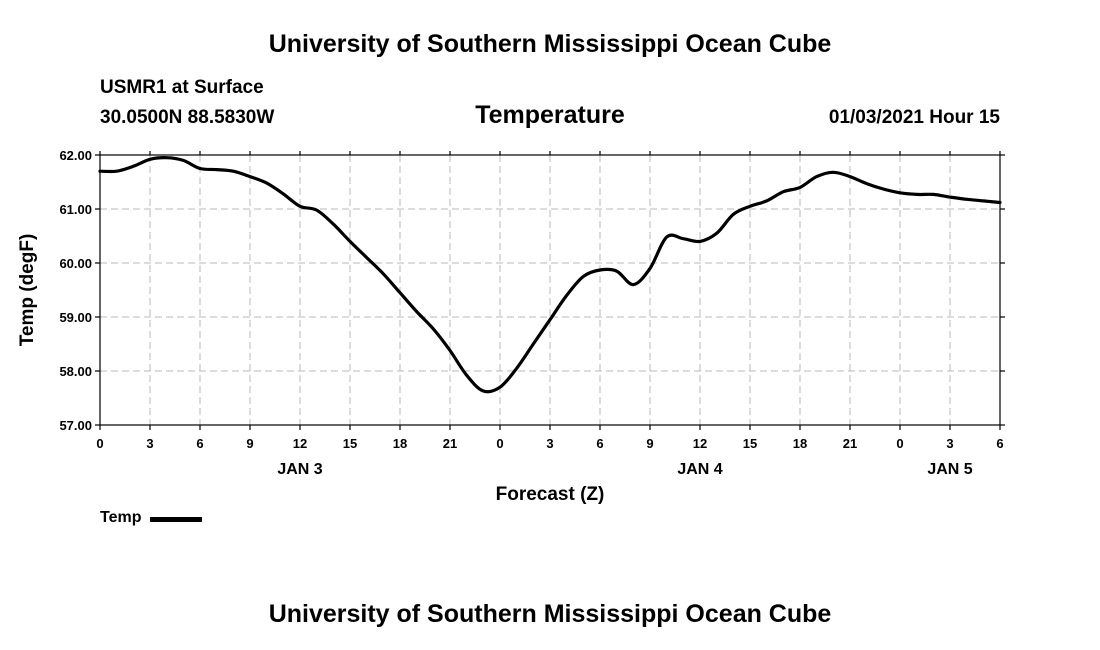  I want to click on x-axis-label: Forecast (Z), so click(550, 494).